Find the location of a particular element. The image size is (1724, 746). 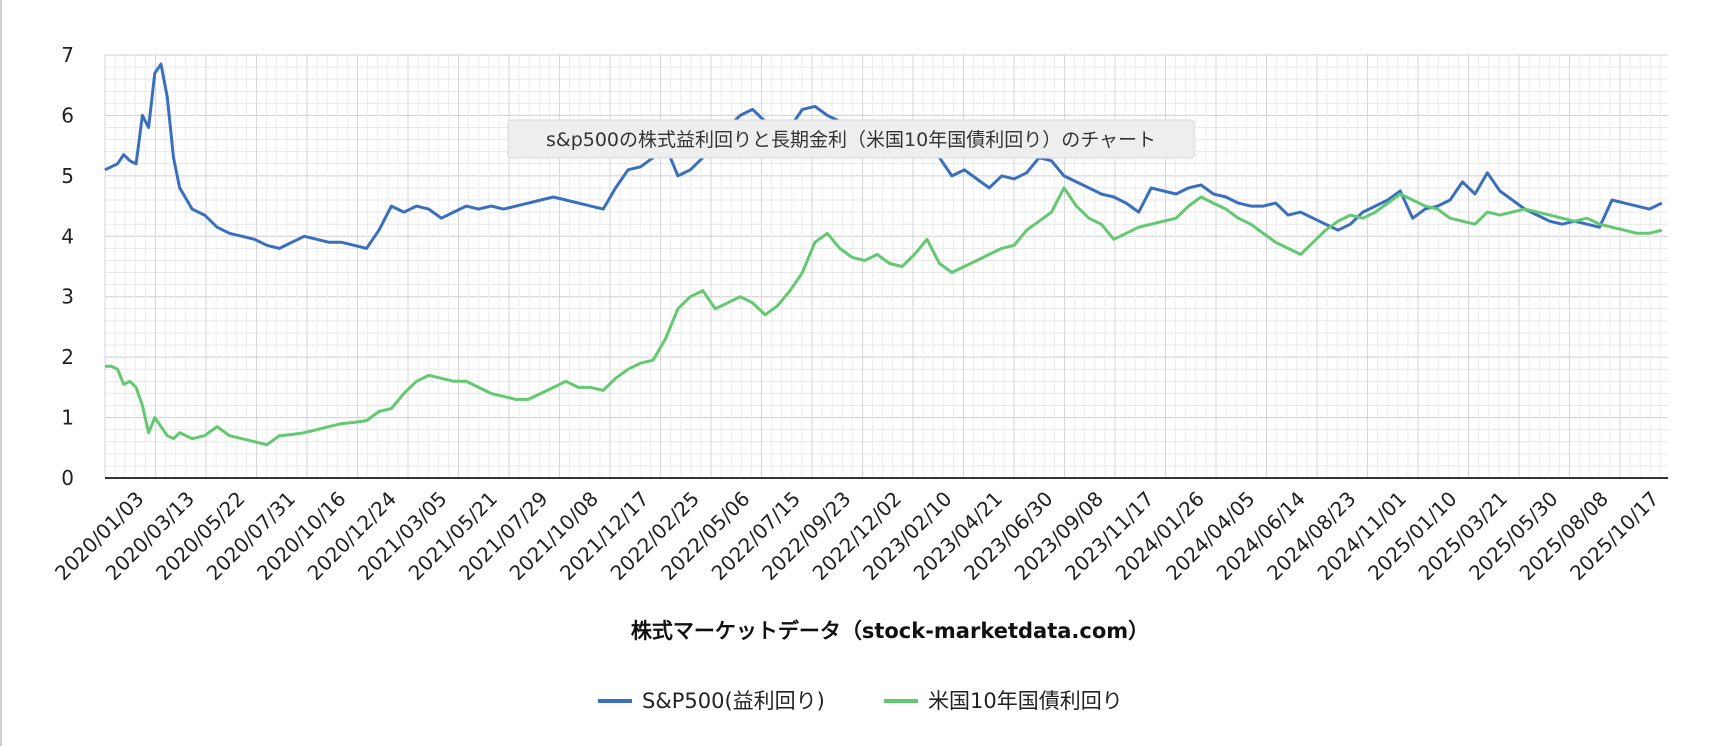

y-tick-label: 6 is located at coordinates (67, 115).